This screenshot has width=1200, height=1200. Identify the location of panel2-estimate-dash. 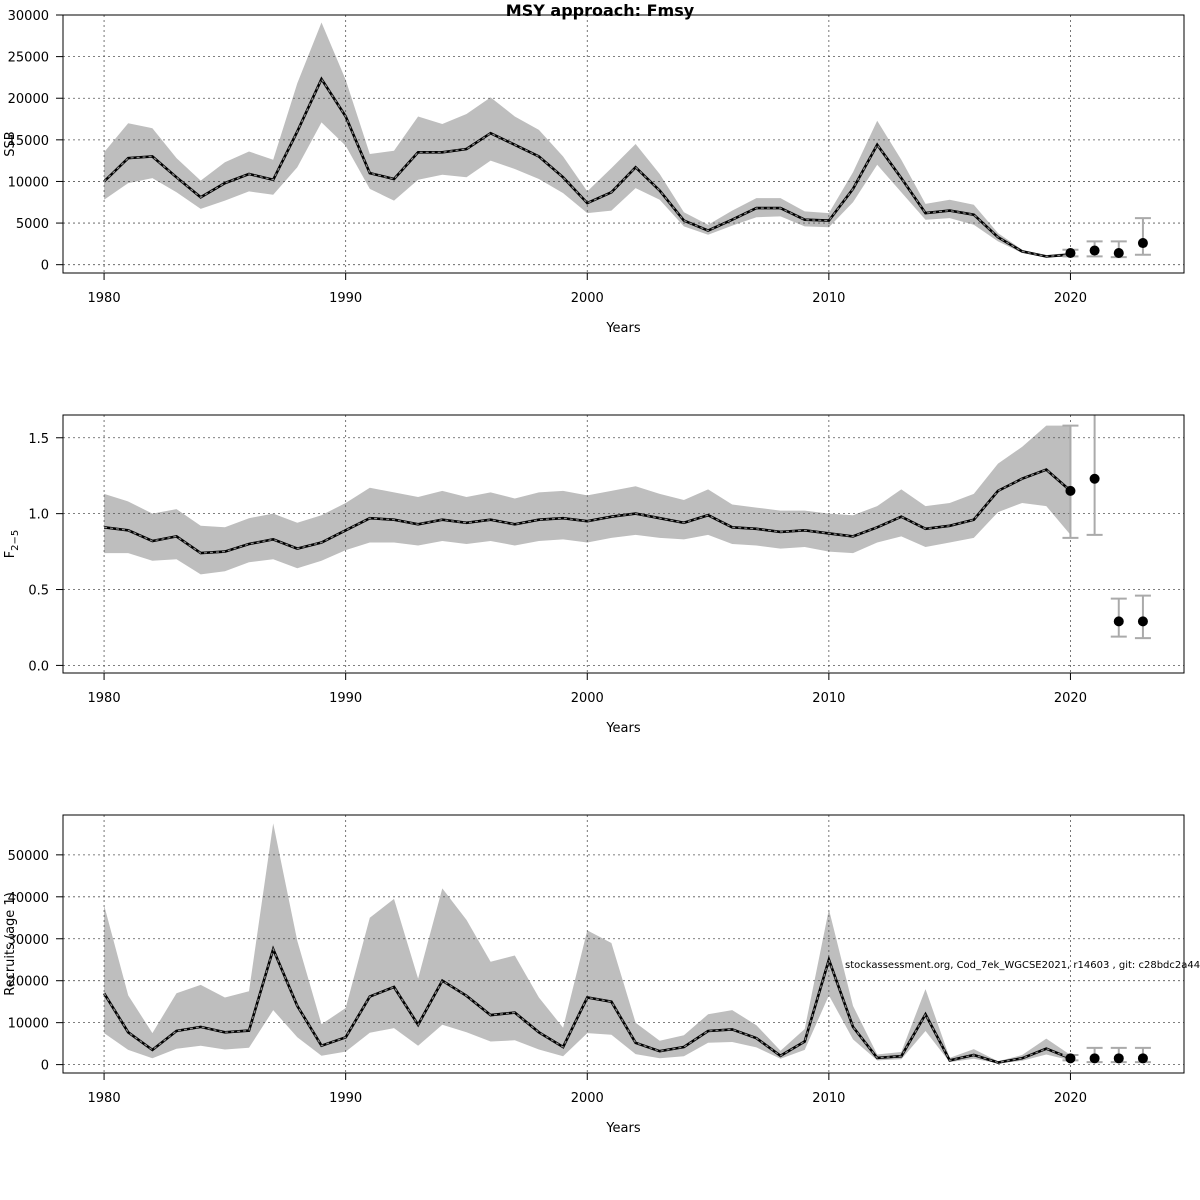
(587, 511).